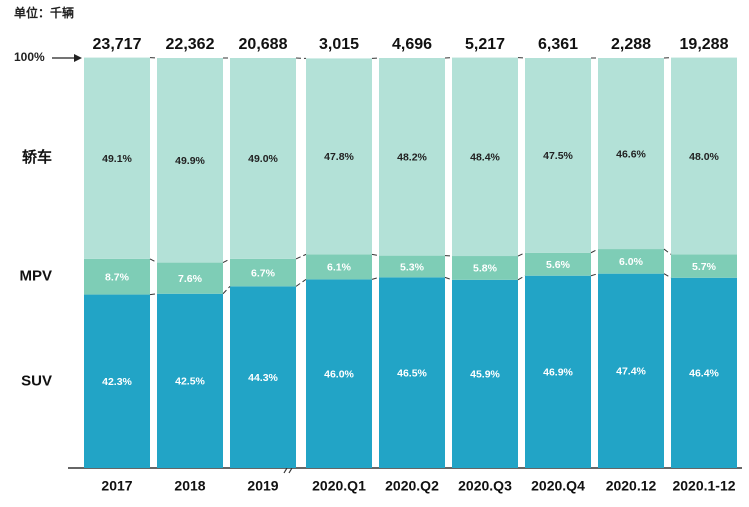  Describe the element at coordinates (116, 486) in the screenshot. I see `x-tick-label: 2017` at that location.